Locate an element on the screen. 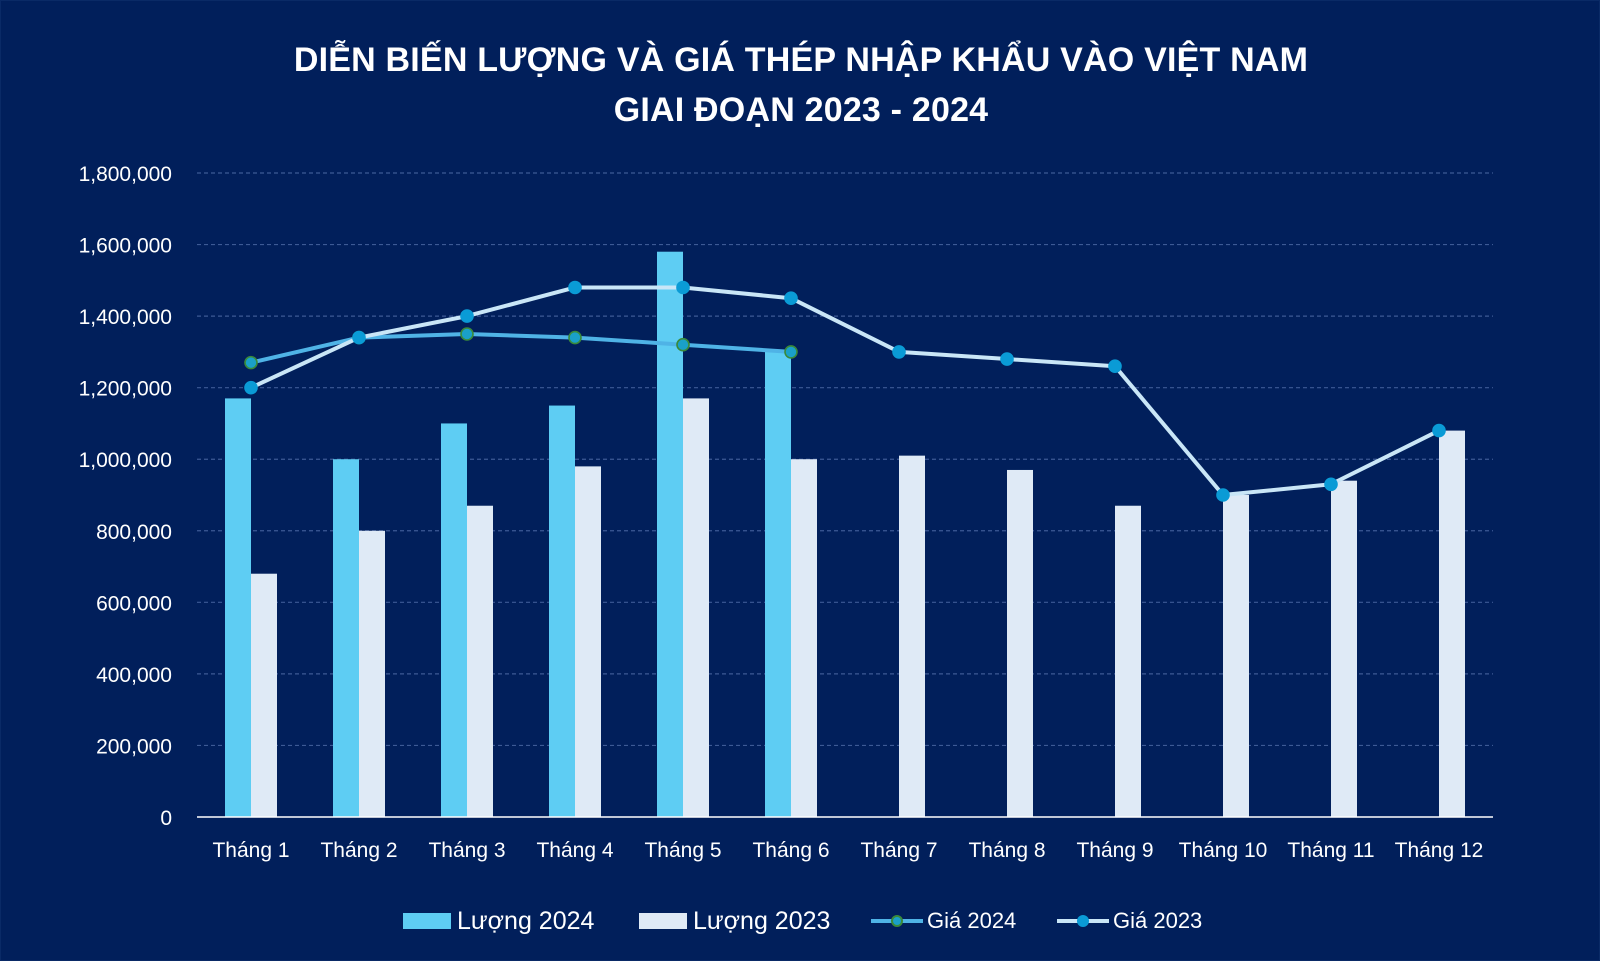 Image resolution: width=1600 pixels, height=961 pixels. legend-swatch-luong-2024 is located at coordinates (427, 921).